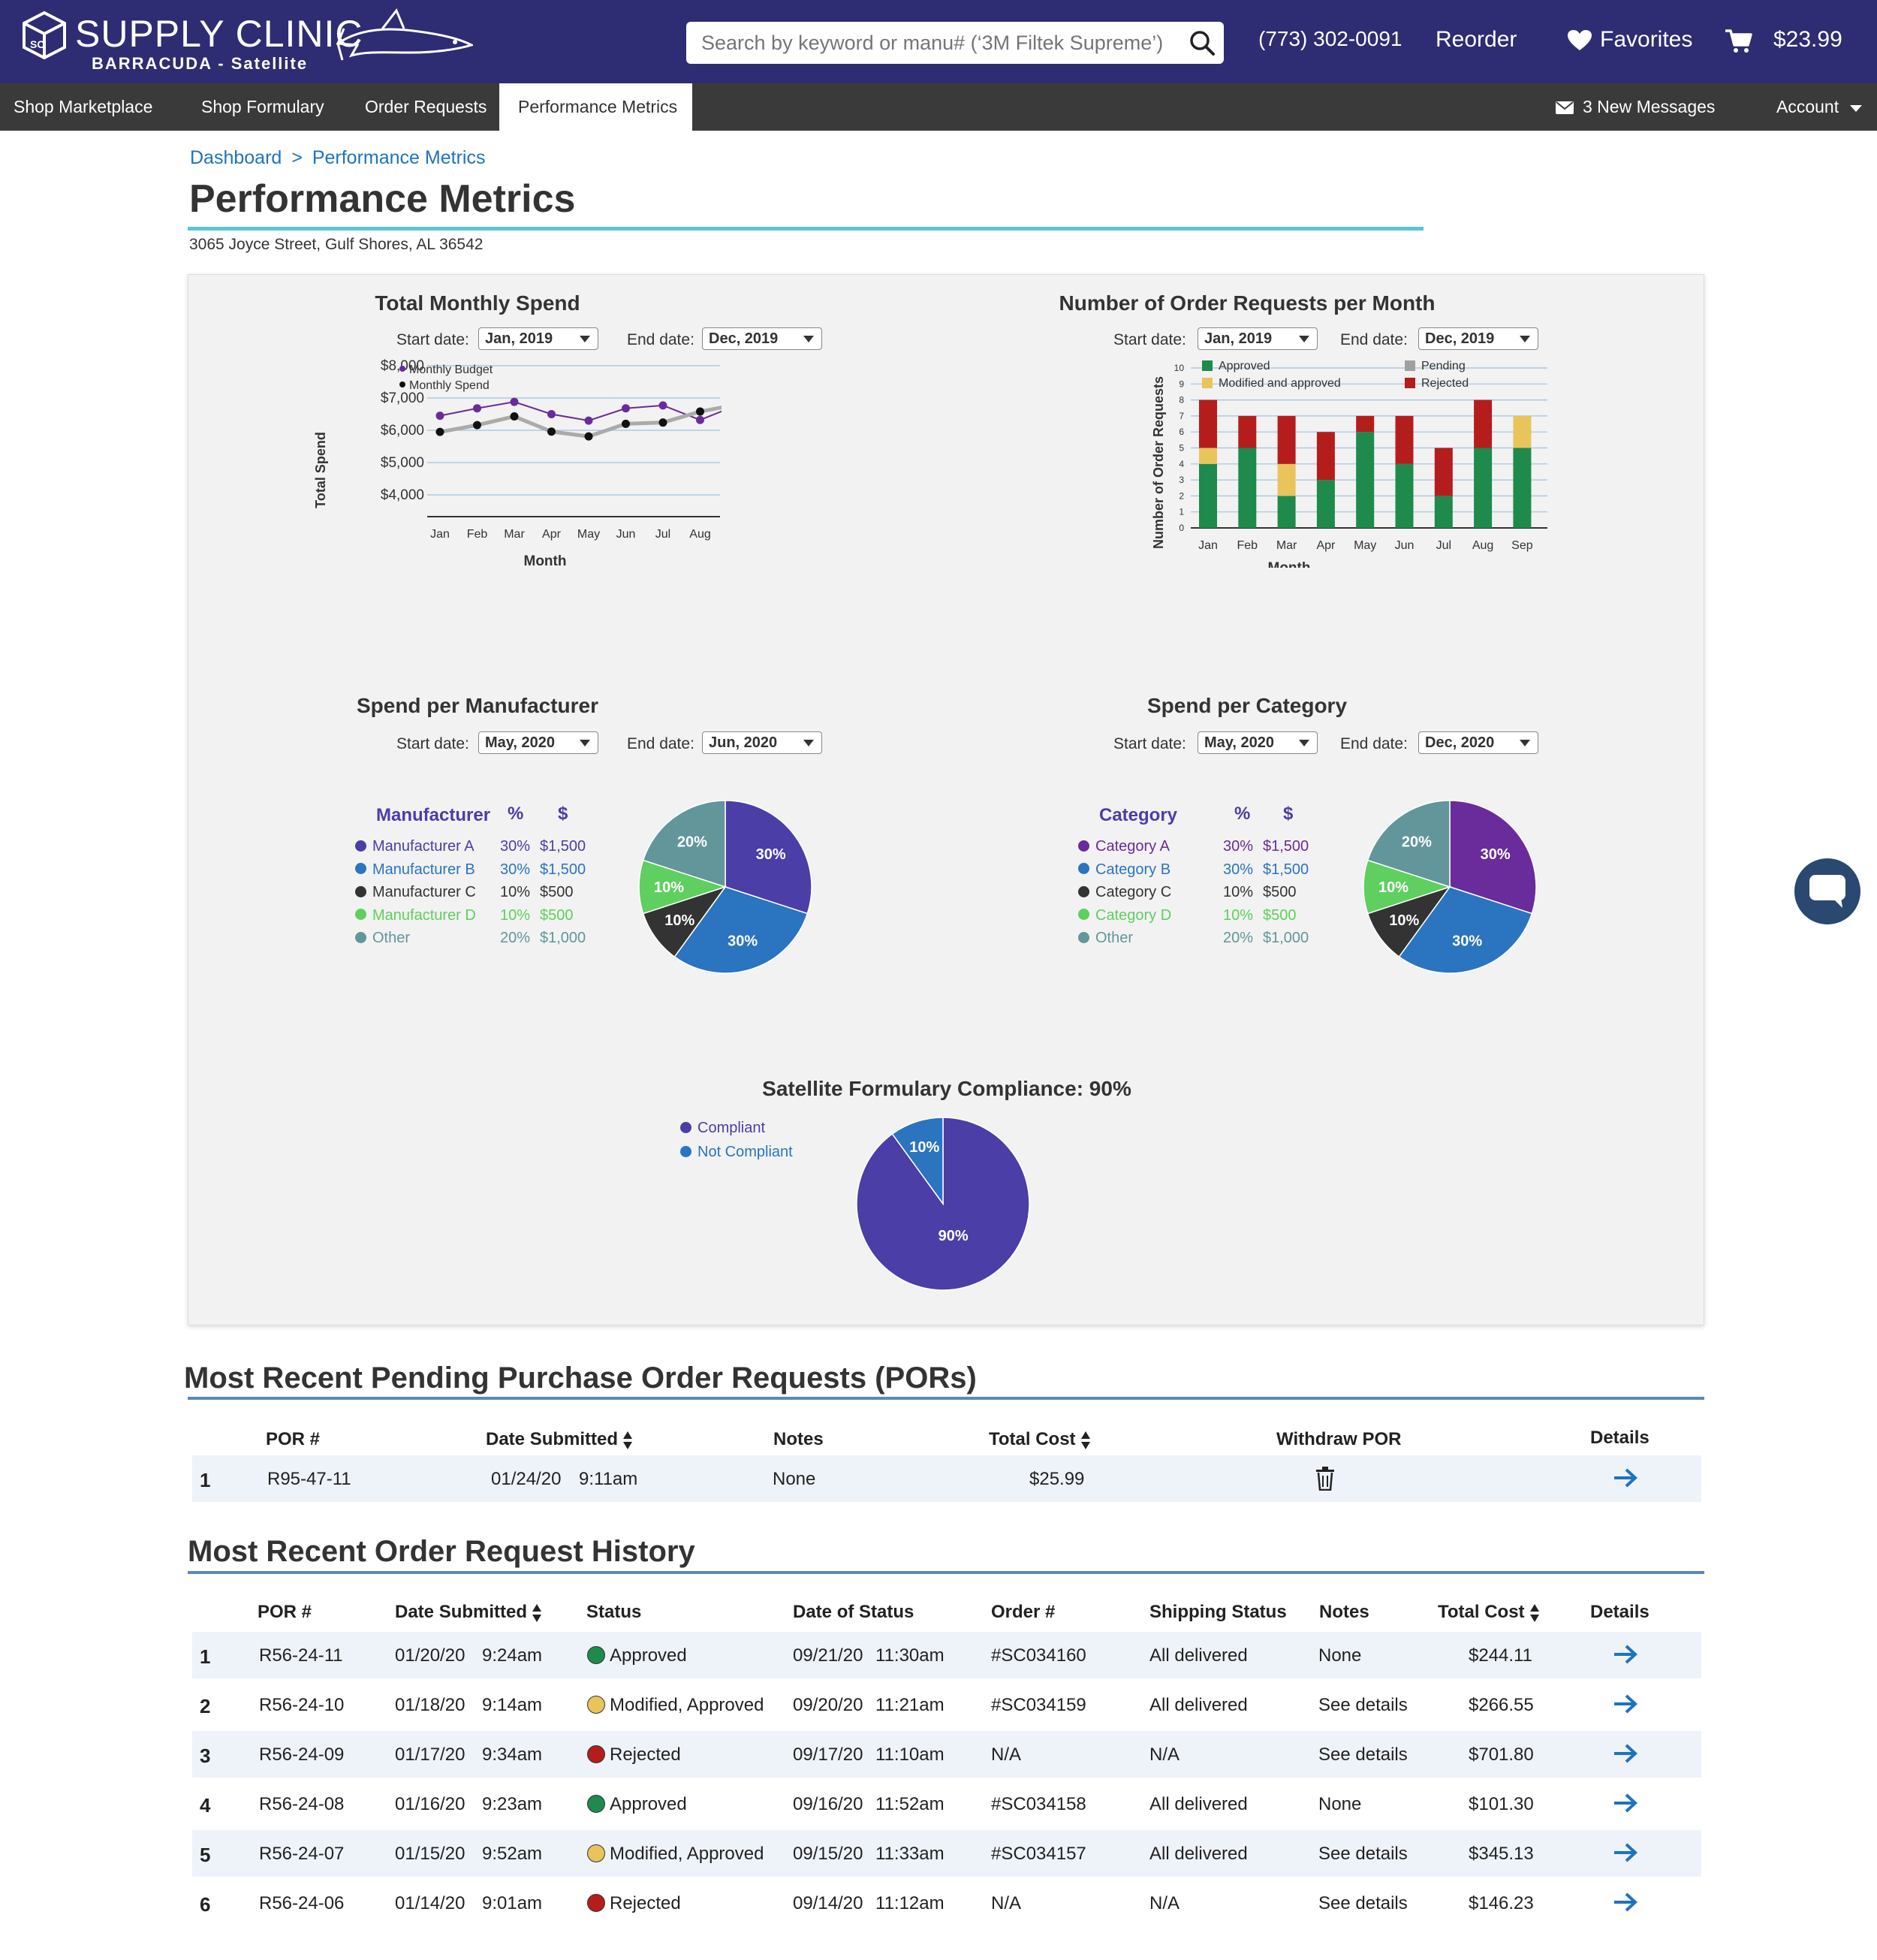 The height and width of the screenshot is (1960, 1877). I want to click on manufacturer-end-select: Jun, 2020, so click(762, 743).